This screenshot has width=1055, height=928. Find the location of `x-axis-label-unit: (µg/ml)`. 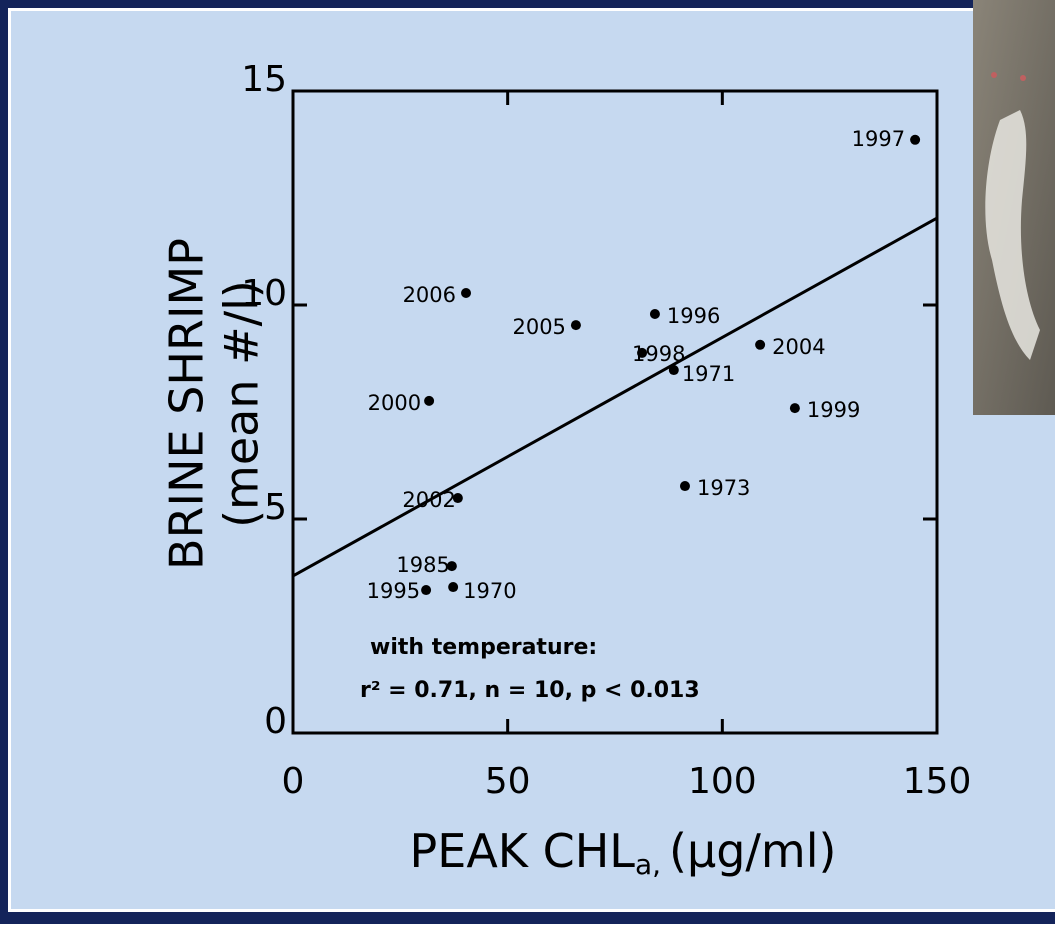

x-axis-label-unit: (µg/ml) is located at coordinates (752, 851).